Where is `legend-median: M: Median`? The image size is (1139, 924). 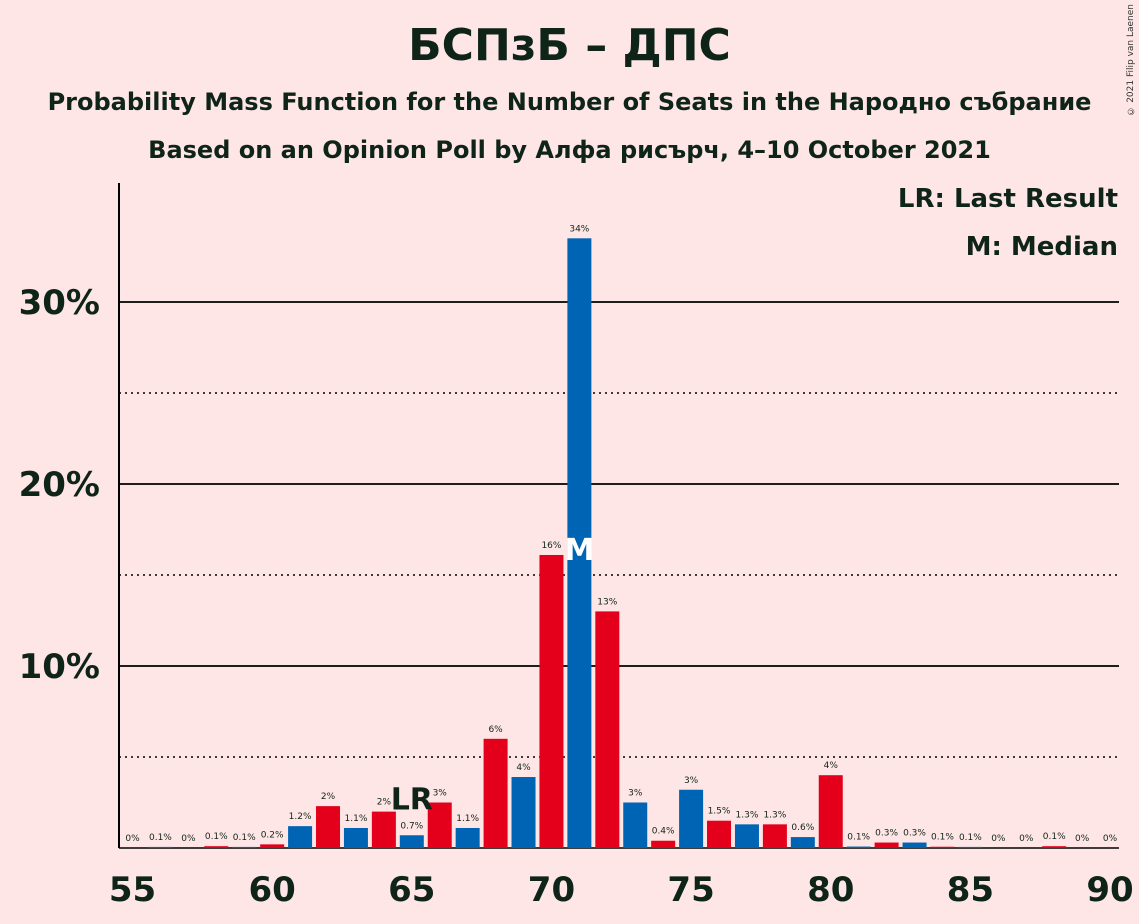
legend-median: M: Median is located at coordinates (1041, 247).